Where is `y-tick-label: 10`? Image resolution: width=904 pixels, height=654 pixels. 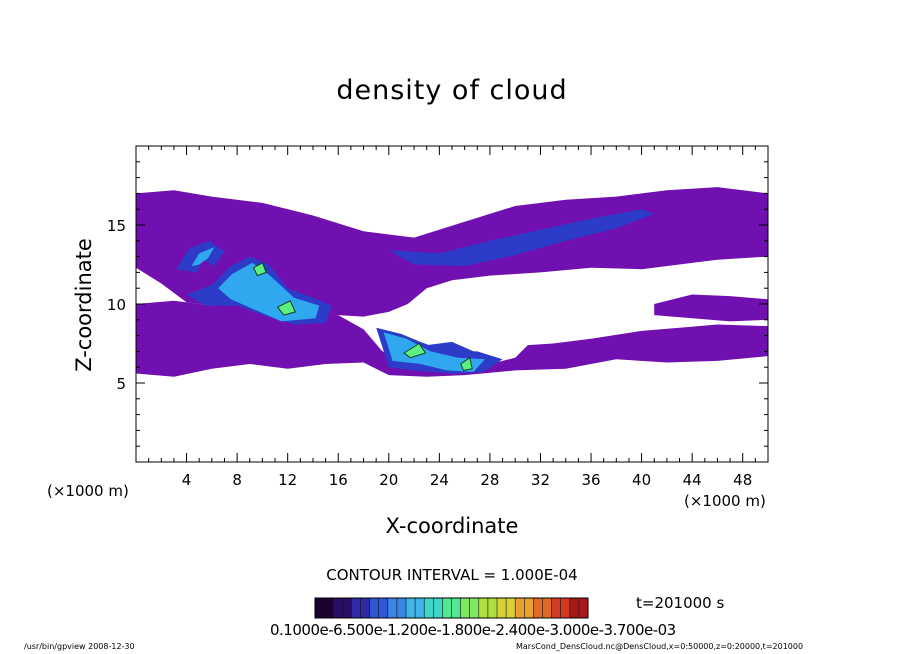 y-tick-label: 10 is located at coordinates (116, 305).